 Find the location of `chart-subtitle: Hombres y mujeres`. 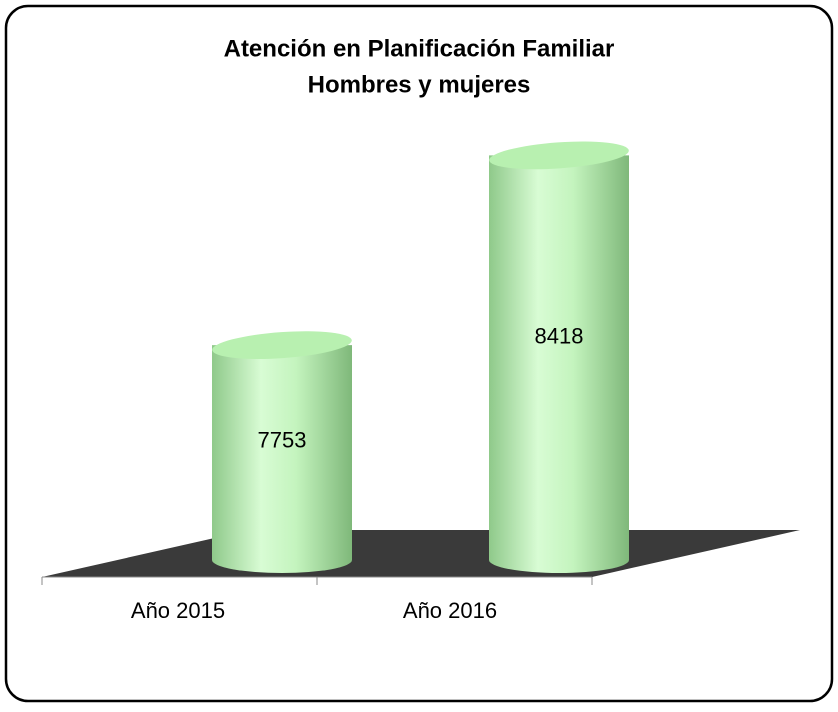

chart-subtitle: Hombres y mujeres is located at coordinates (419, 84).